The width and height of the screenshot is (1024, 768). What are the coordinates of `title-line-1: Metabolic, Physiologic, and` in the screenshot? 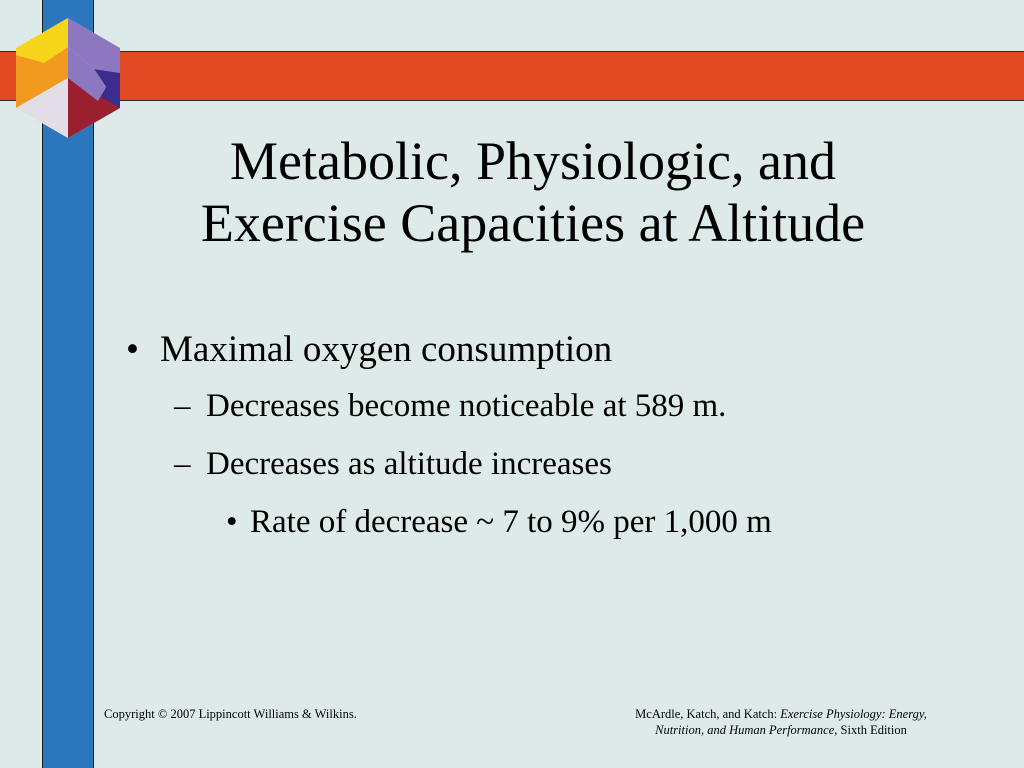 It's located at (533, 161).